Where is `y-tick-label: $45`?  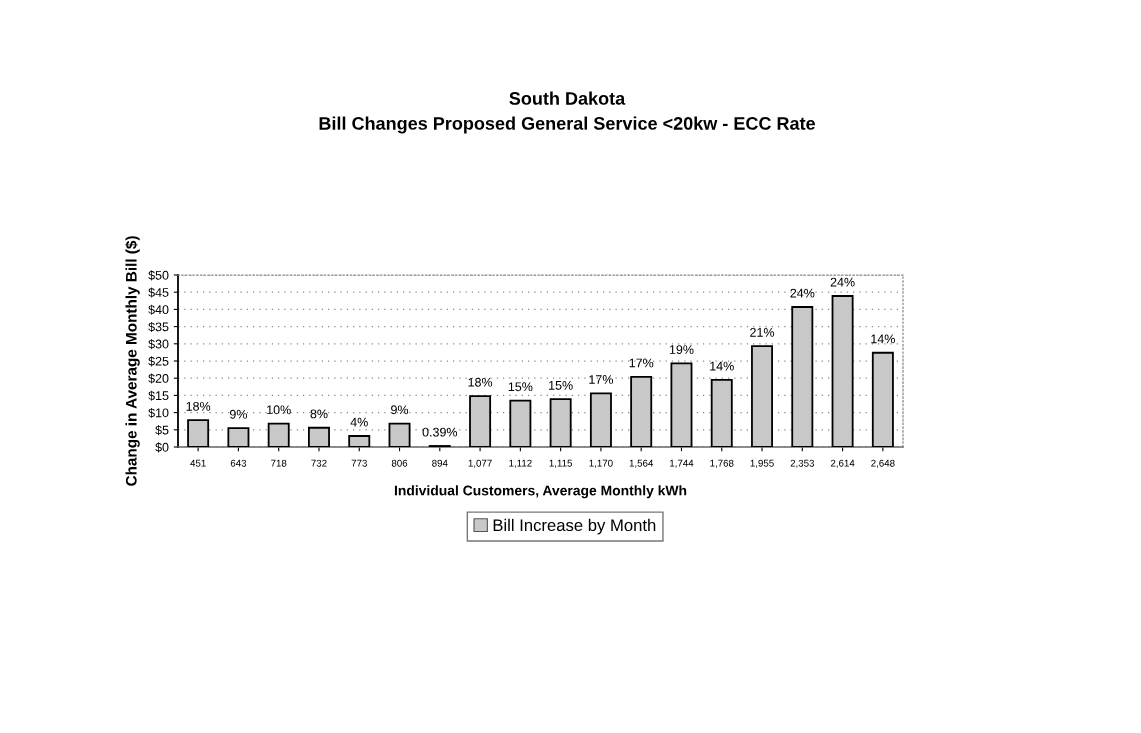 y-tick-label: $45 is located at coordinates (158, 292).